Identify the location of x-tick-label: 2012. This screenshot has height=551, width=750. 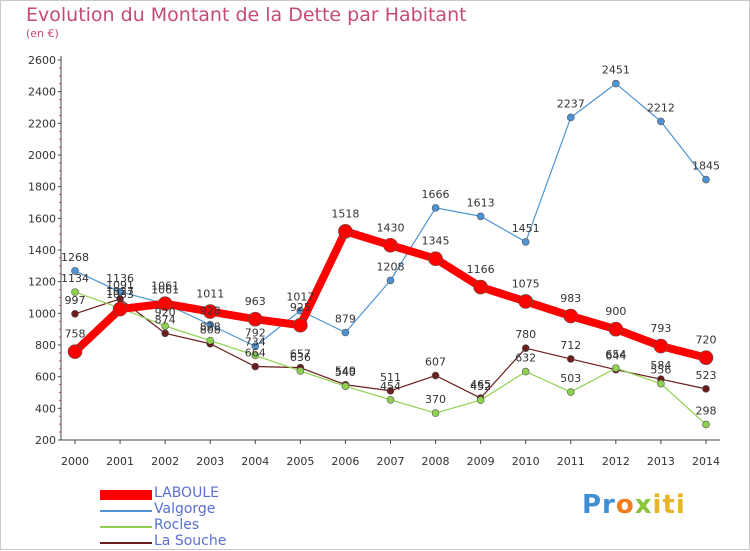
(616, 461).